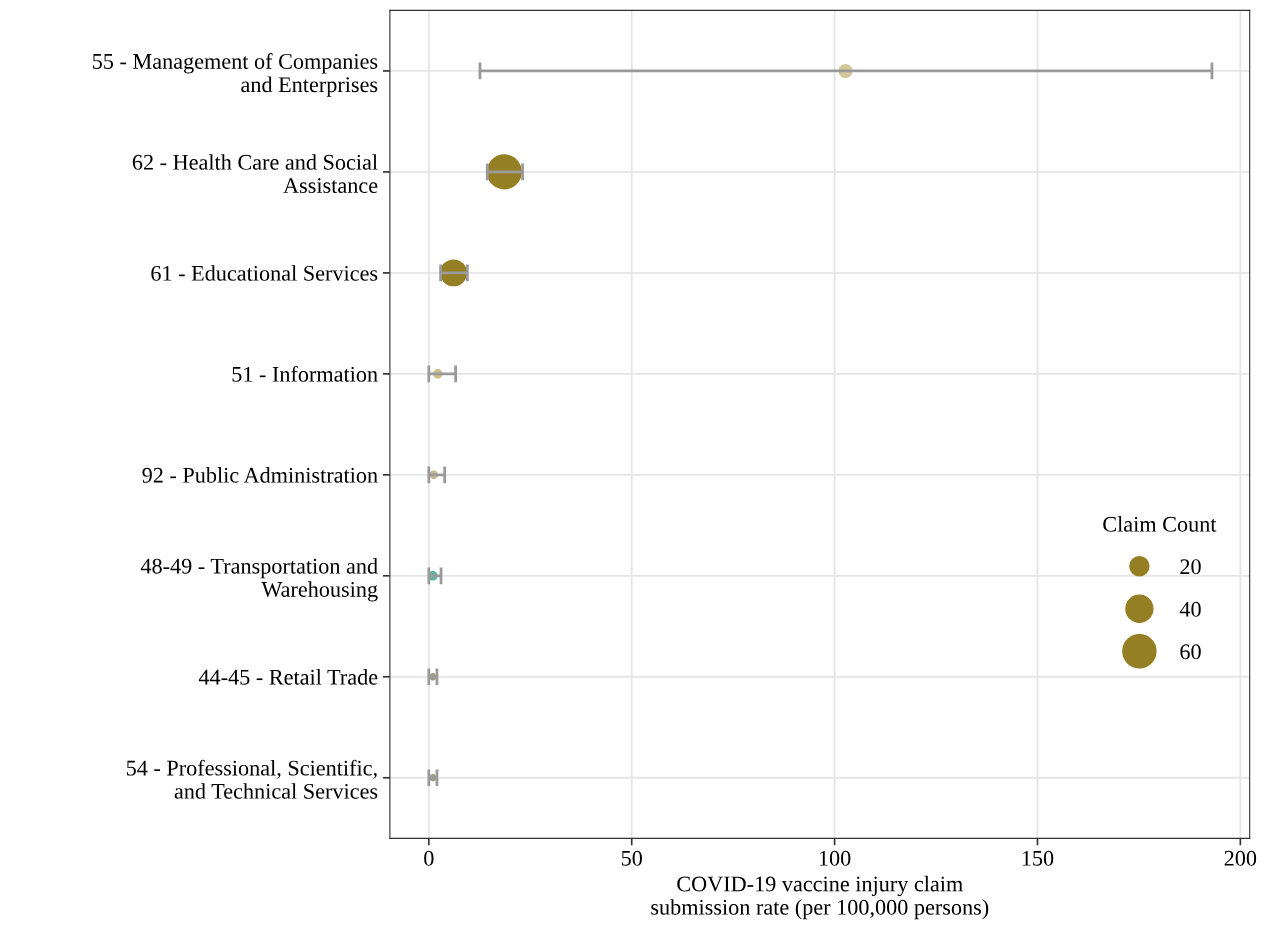  I want to click on x-tick-label: 50, so click(631, 858).